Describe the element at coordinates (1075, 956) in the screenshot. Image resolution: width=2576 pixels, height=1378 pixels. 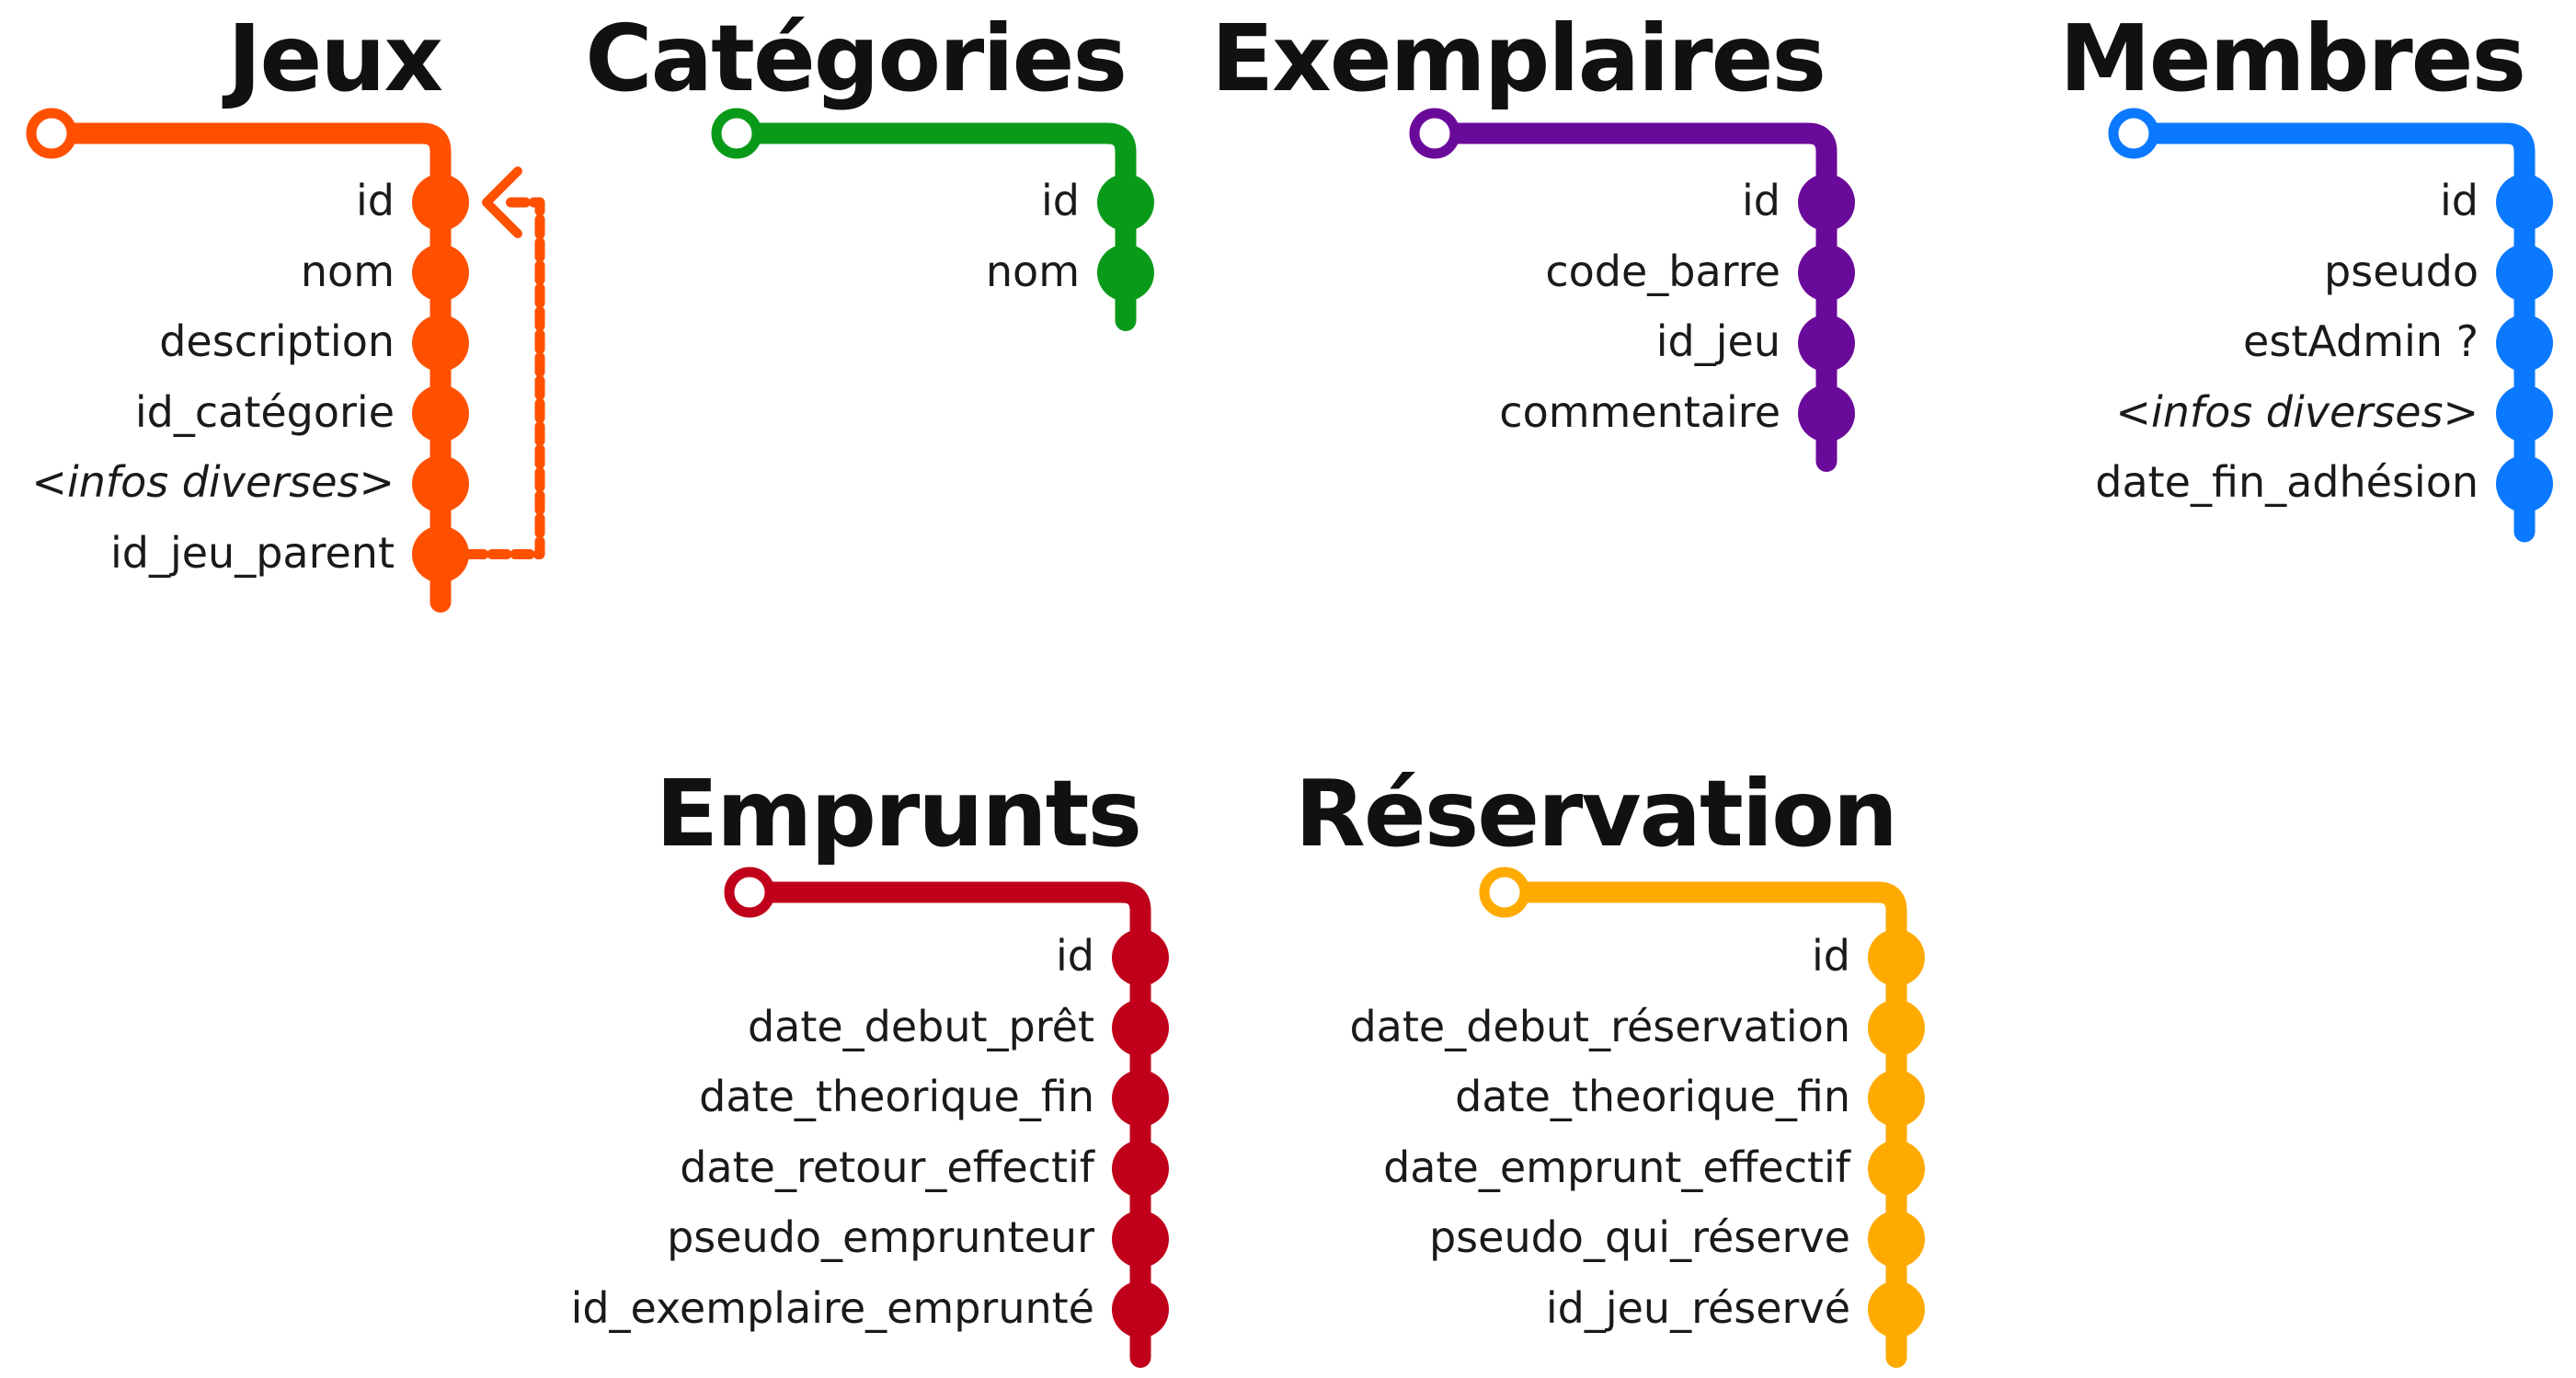
I see `field-label-emprunts-0: id` at that location.